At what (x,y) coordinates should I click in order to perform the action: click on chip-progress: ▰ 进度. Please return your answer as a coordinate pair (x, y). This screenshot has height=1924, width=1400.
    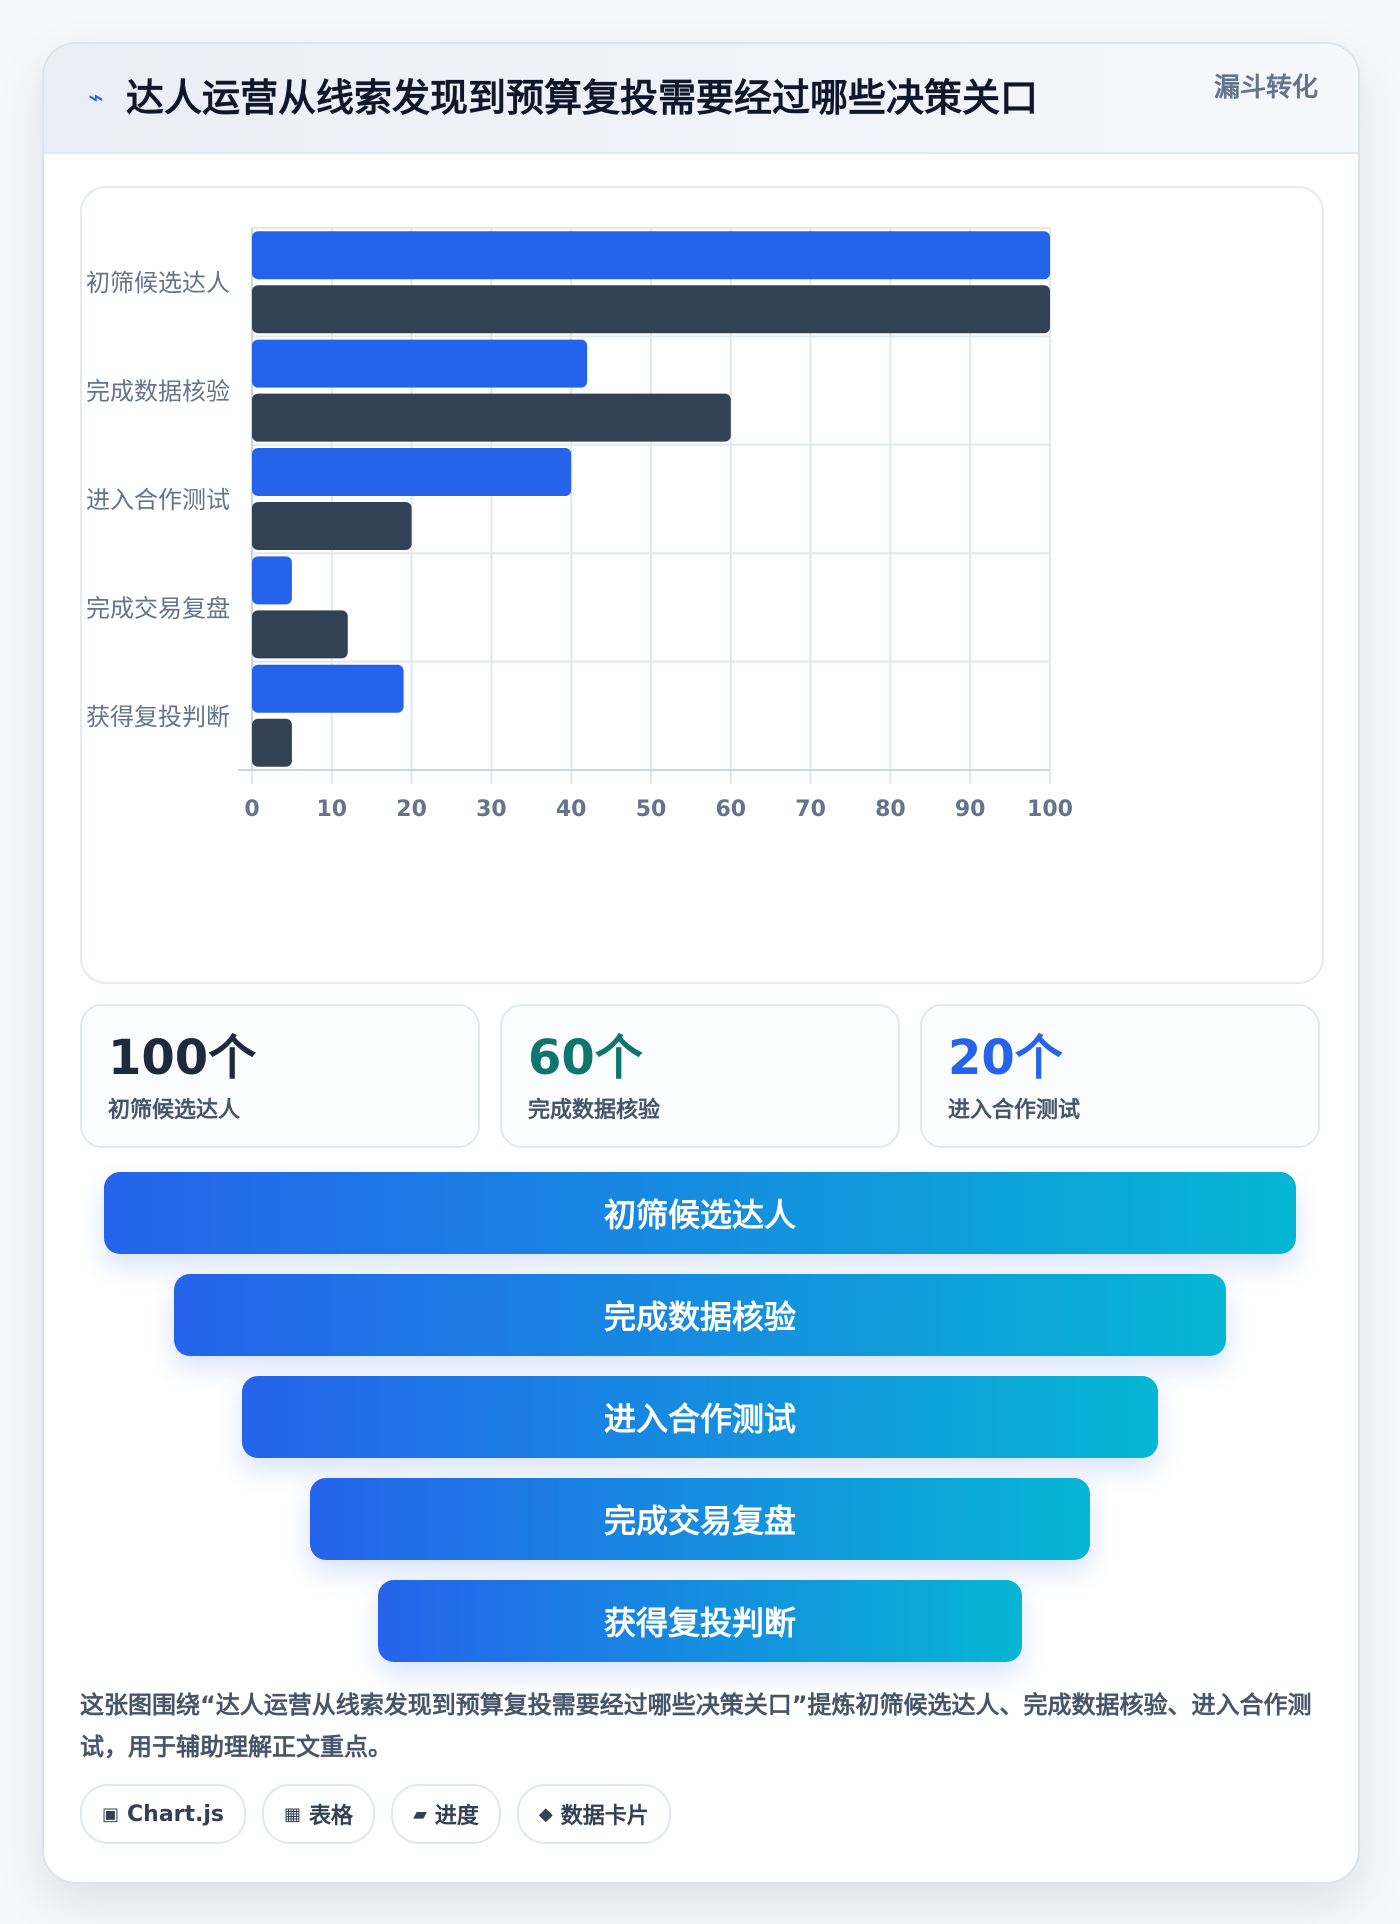
    Looking at the image, I should click on (446, 1814).